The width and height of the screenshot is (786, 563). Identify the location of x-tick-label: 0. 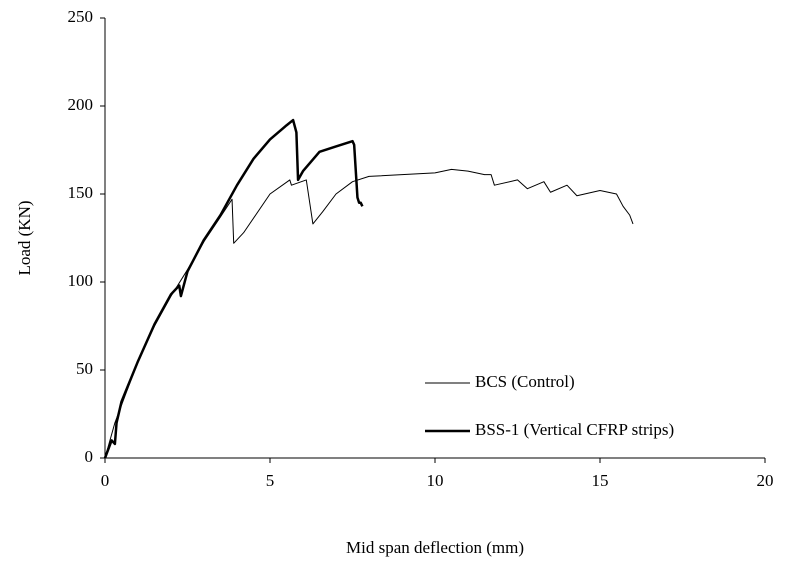
(105, 480).